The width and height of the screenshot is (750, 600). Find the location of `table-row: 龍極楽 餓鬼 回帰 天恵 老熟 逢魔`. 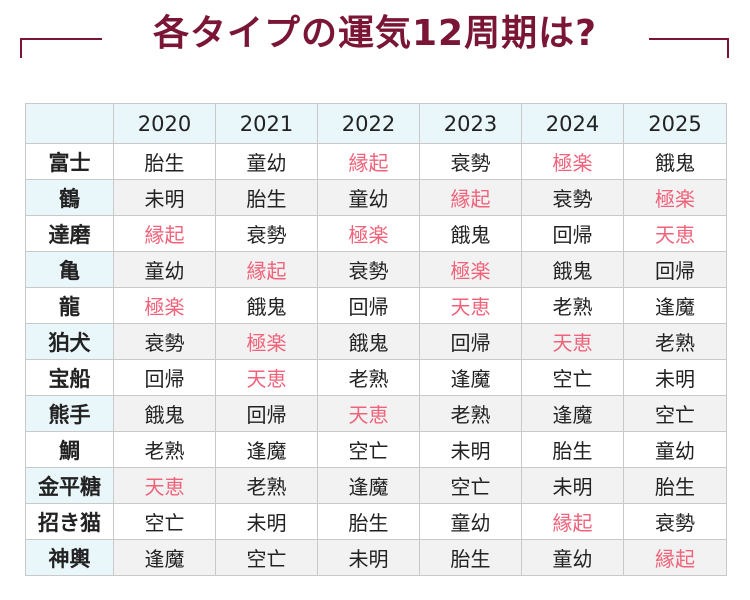

table-row: 龍極楽 餓鬼 回帰 天恵 老熟 逢魔 is located at coordinates (376, 305).